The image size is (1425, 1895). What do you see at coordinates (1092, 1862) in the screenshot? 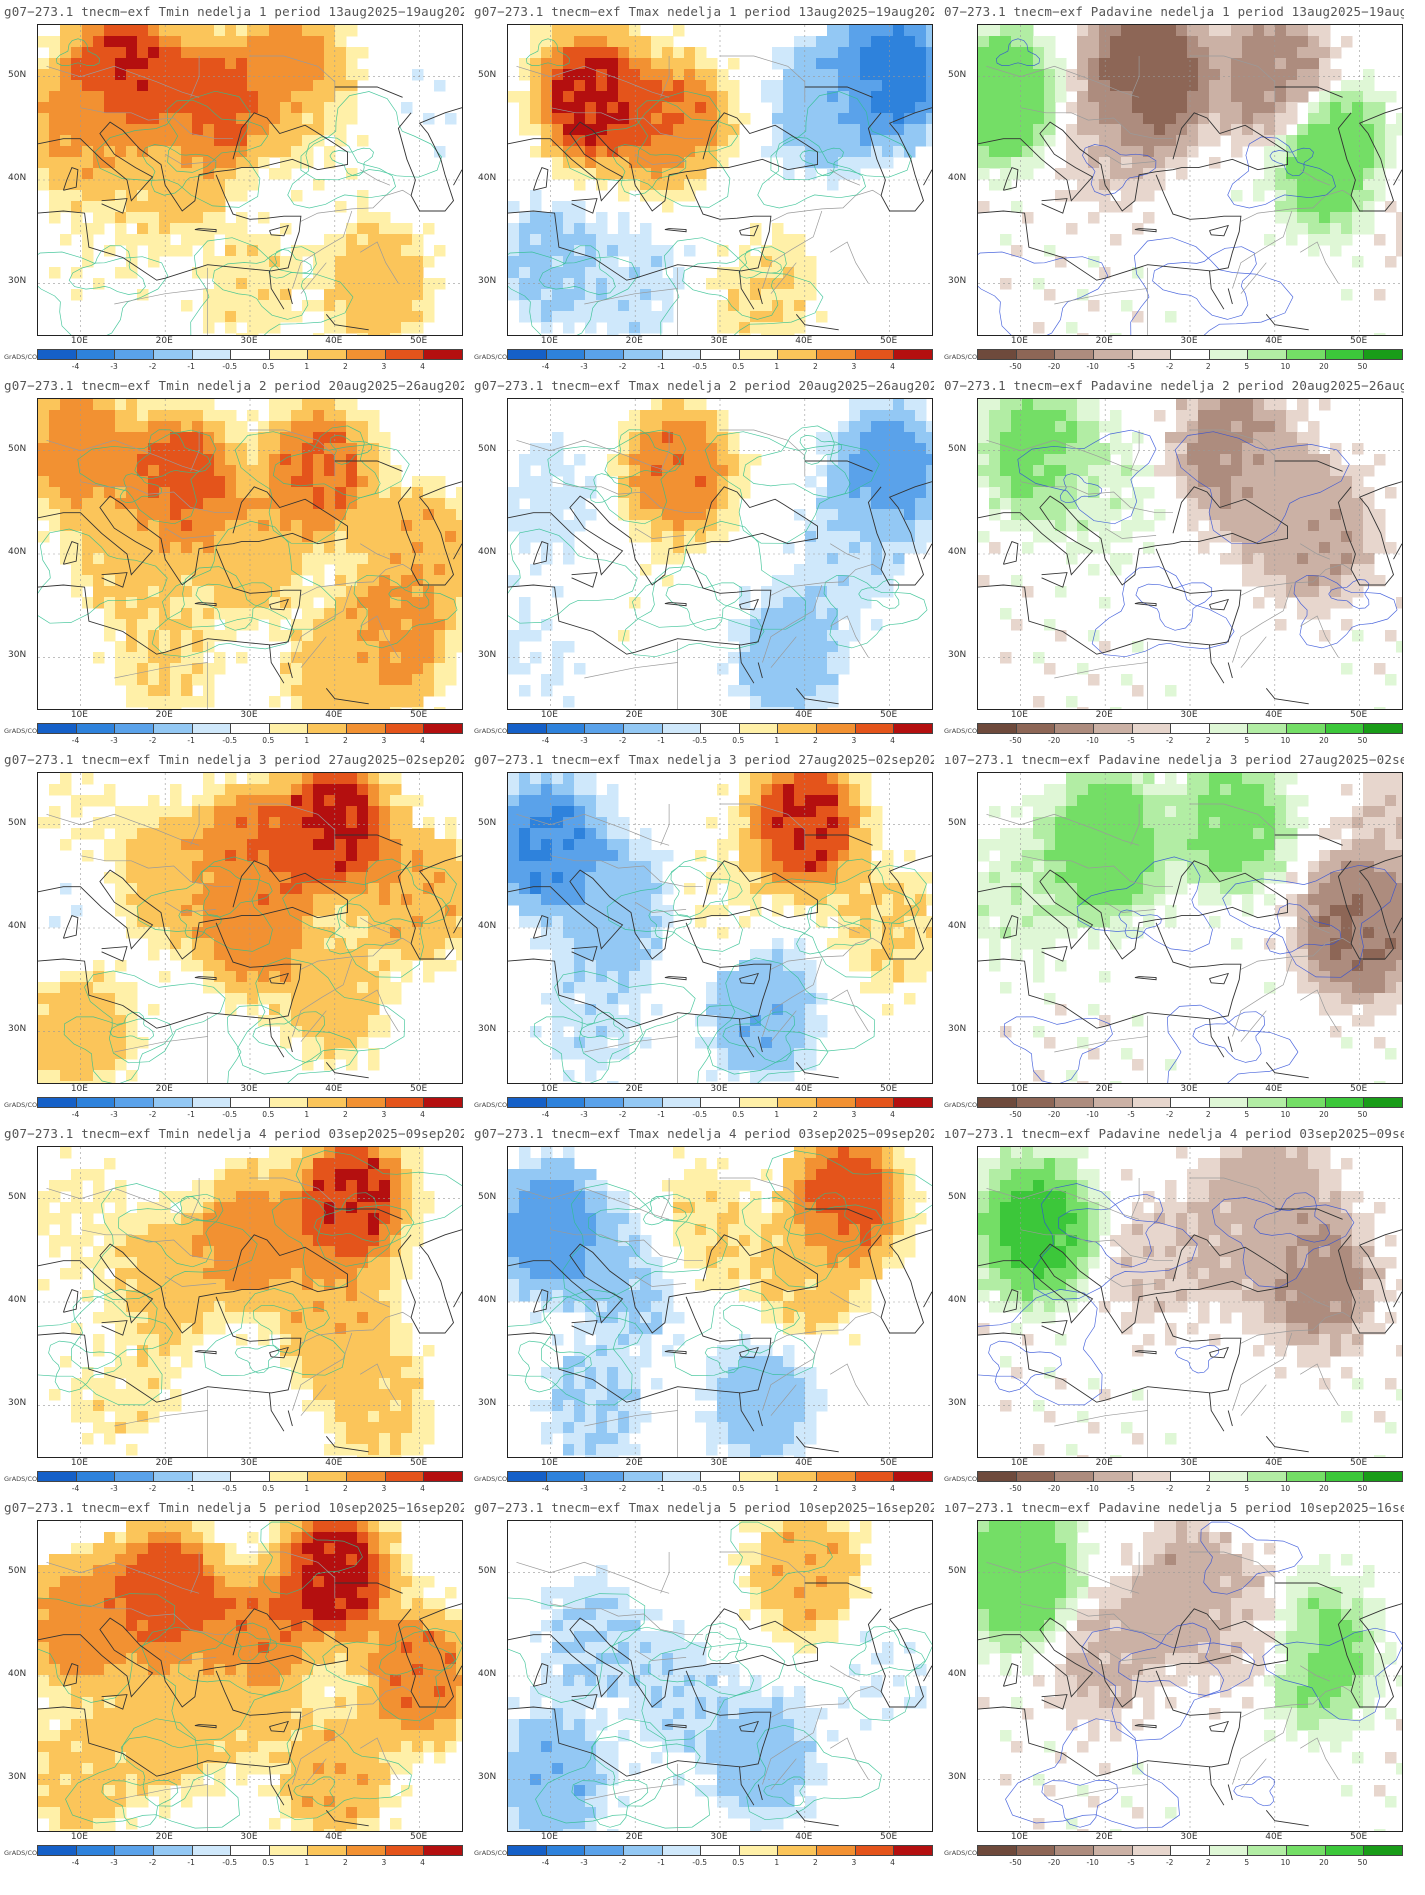
I see `colorbar-tick-label: -10` at bounding box center [1092, 1862].